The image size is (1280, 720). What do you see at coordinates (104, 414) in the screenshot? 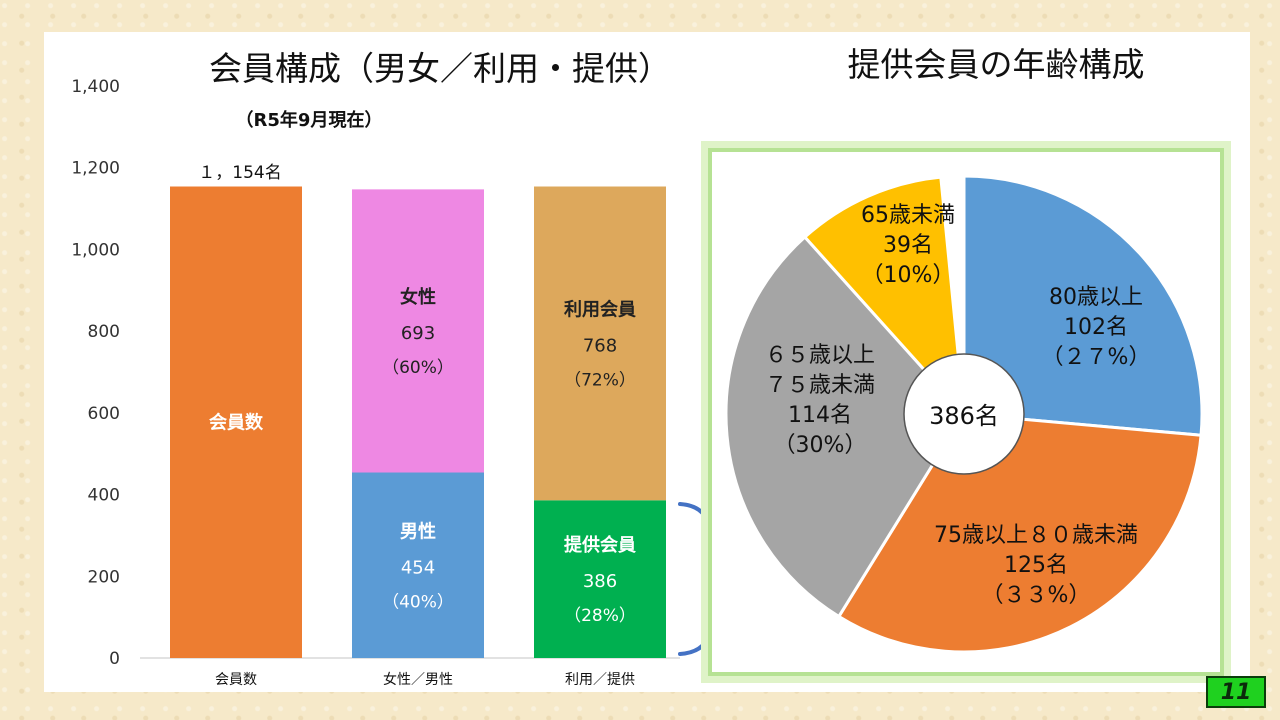
I see `y-tick-label: 600` at bounding box center [104, 414].